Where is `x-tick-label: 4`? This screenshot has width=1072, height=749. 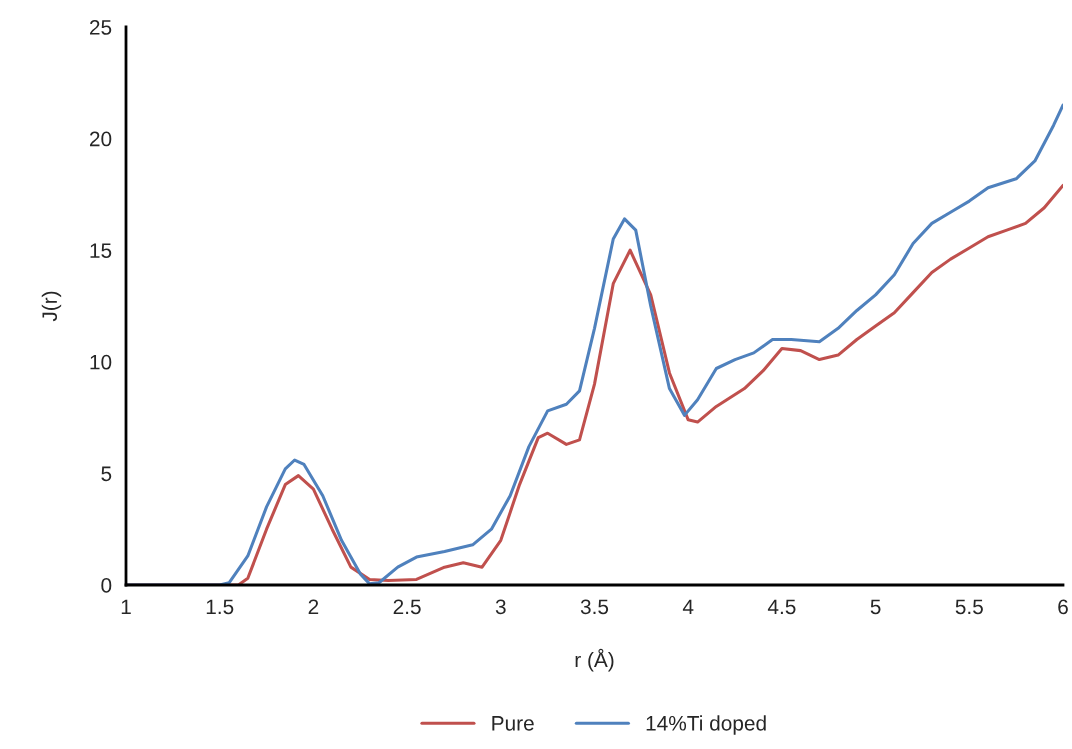
x-tick-label: 4 is located at coordinates (688, 606).